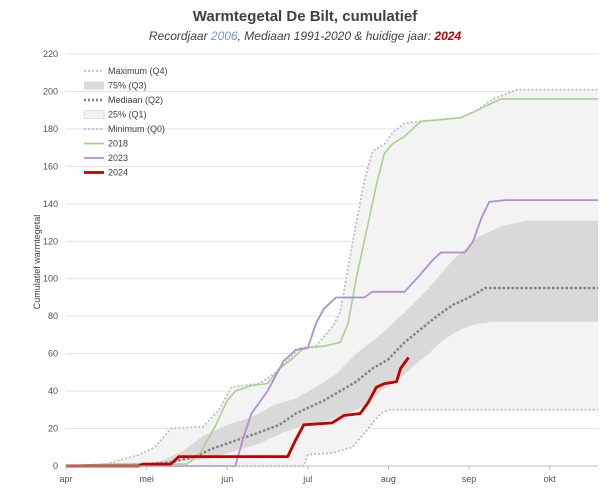 The image size is (610, 492). What do you see at coordinates (50, 279) in the screenshot?
I see `y-tick-label: 100` at bounding box center [50, 279].